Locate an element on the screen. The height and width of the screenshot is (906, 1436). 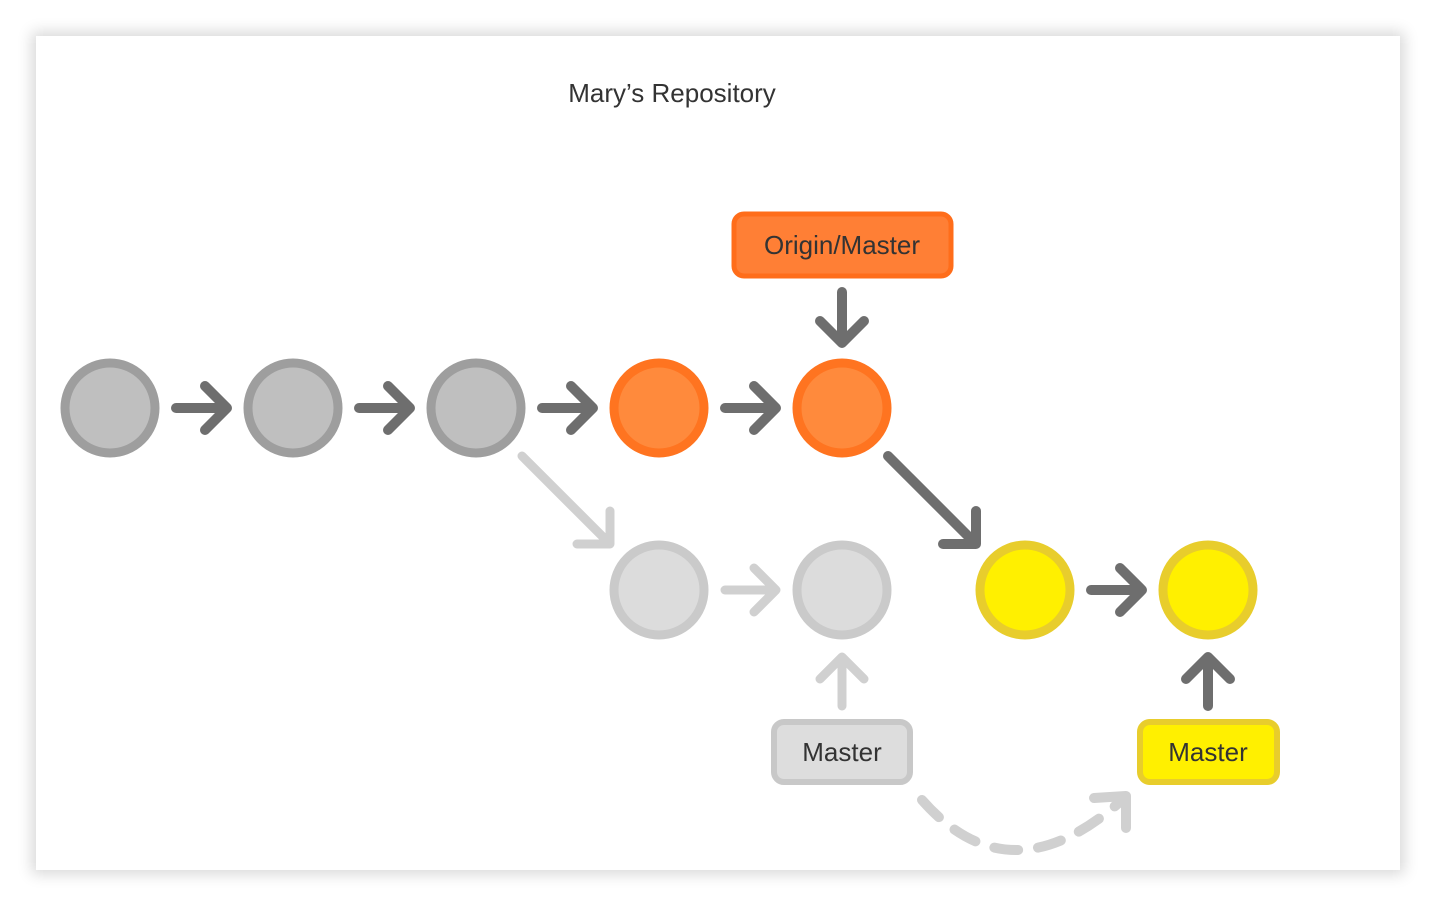
arrow-rebased is located at coordinates (1116, 590).